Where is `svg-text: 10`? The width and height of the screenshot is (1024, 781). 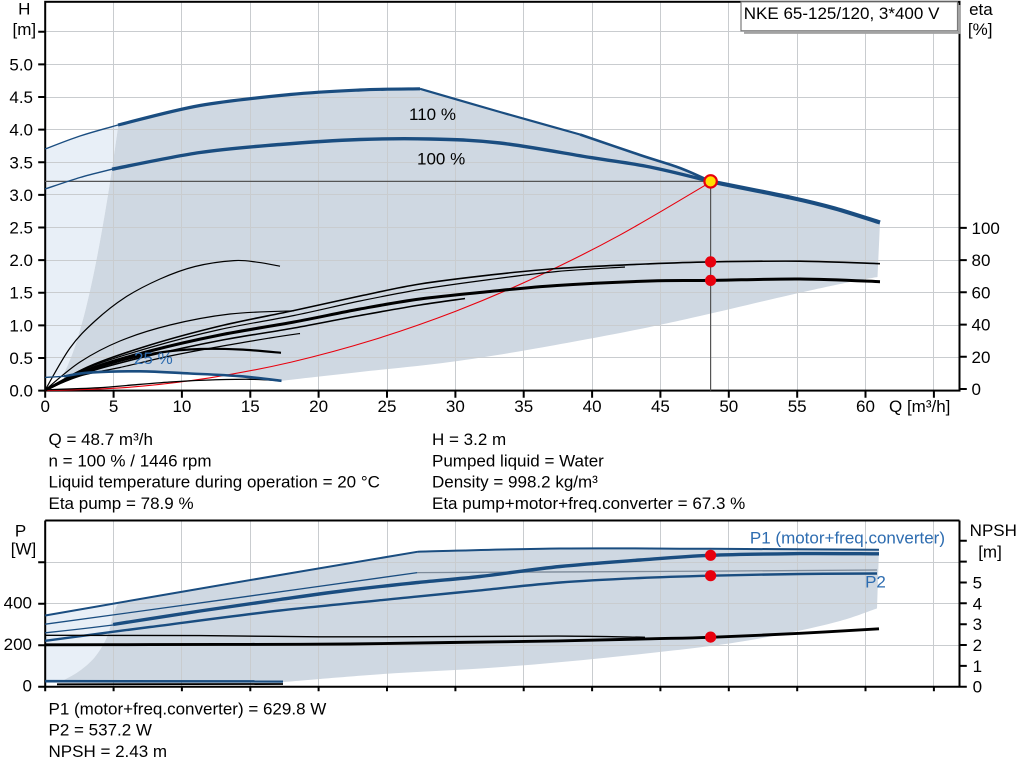 svg-text: 10 is located at coordinates (181, 406).